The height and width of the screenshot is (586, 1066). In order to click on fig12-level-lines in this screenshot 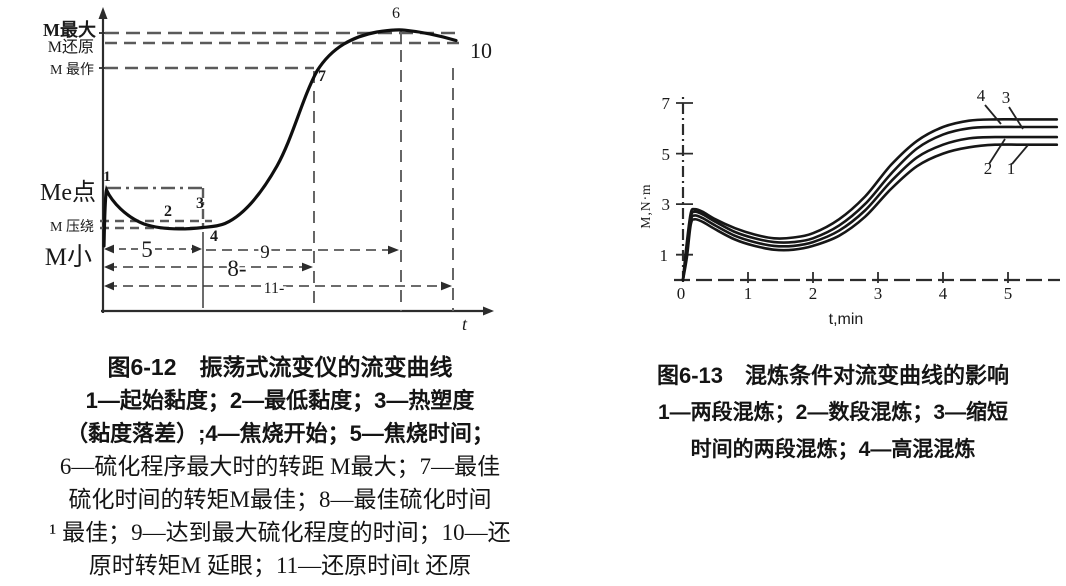, I will do `click(281, 130)`.